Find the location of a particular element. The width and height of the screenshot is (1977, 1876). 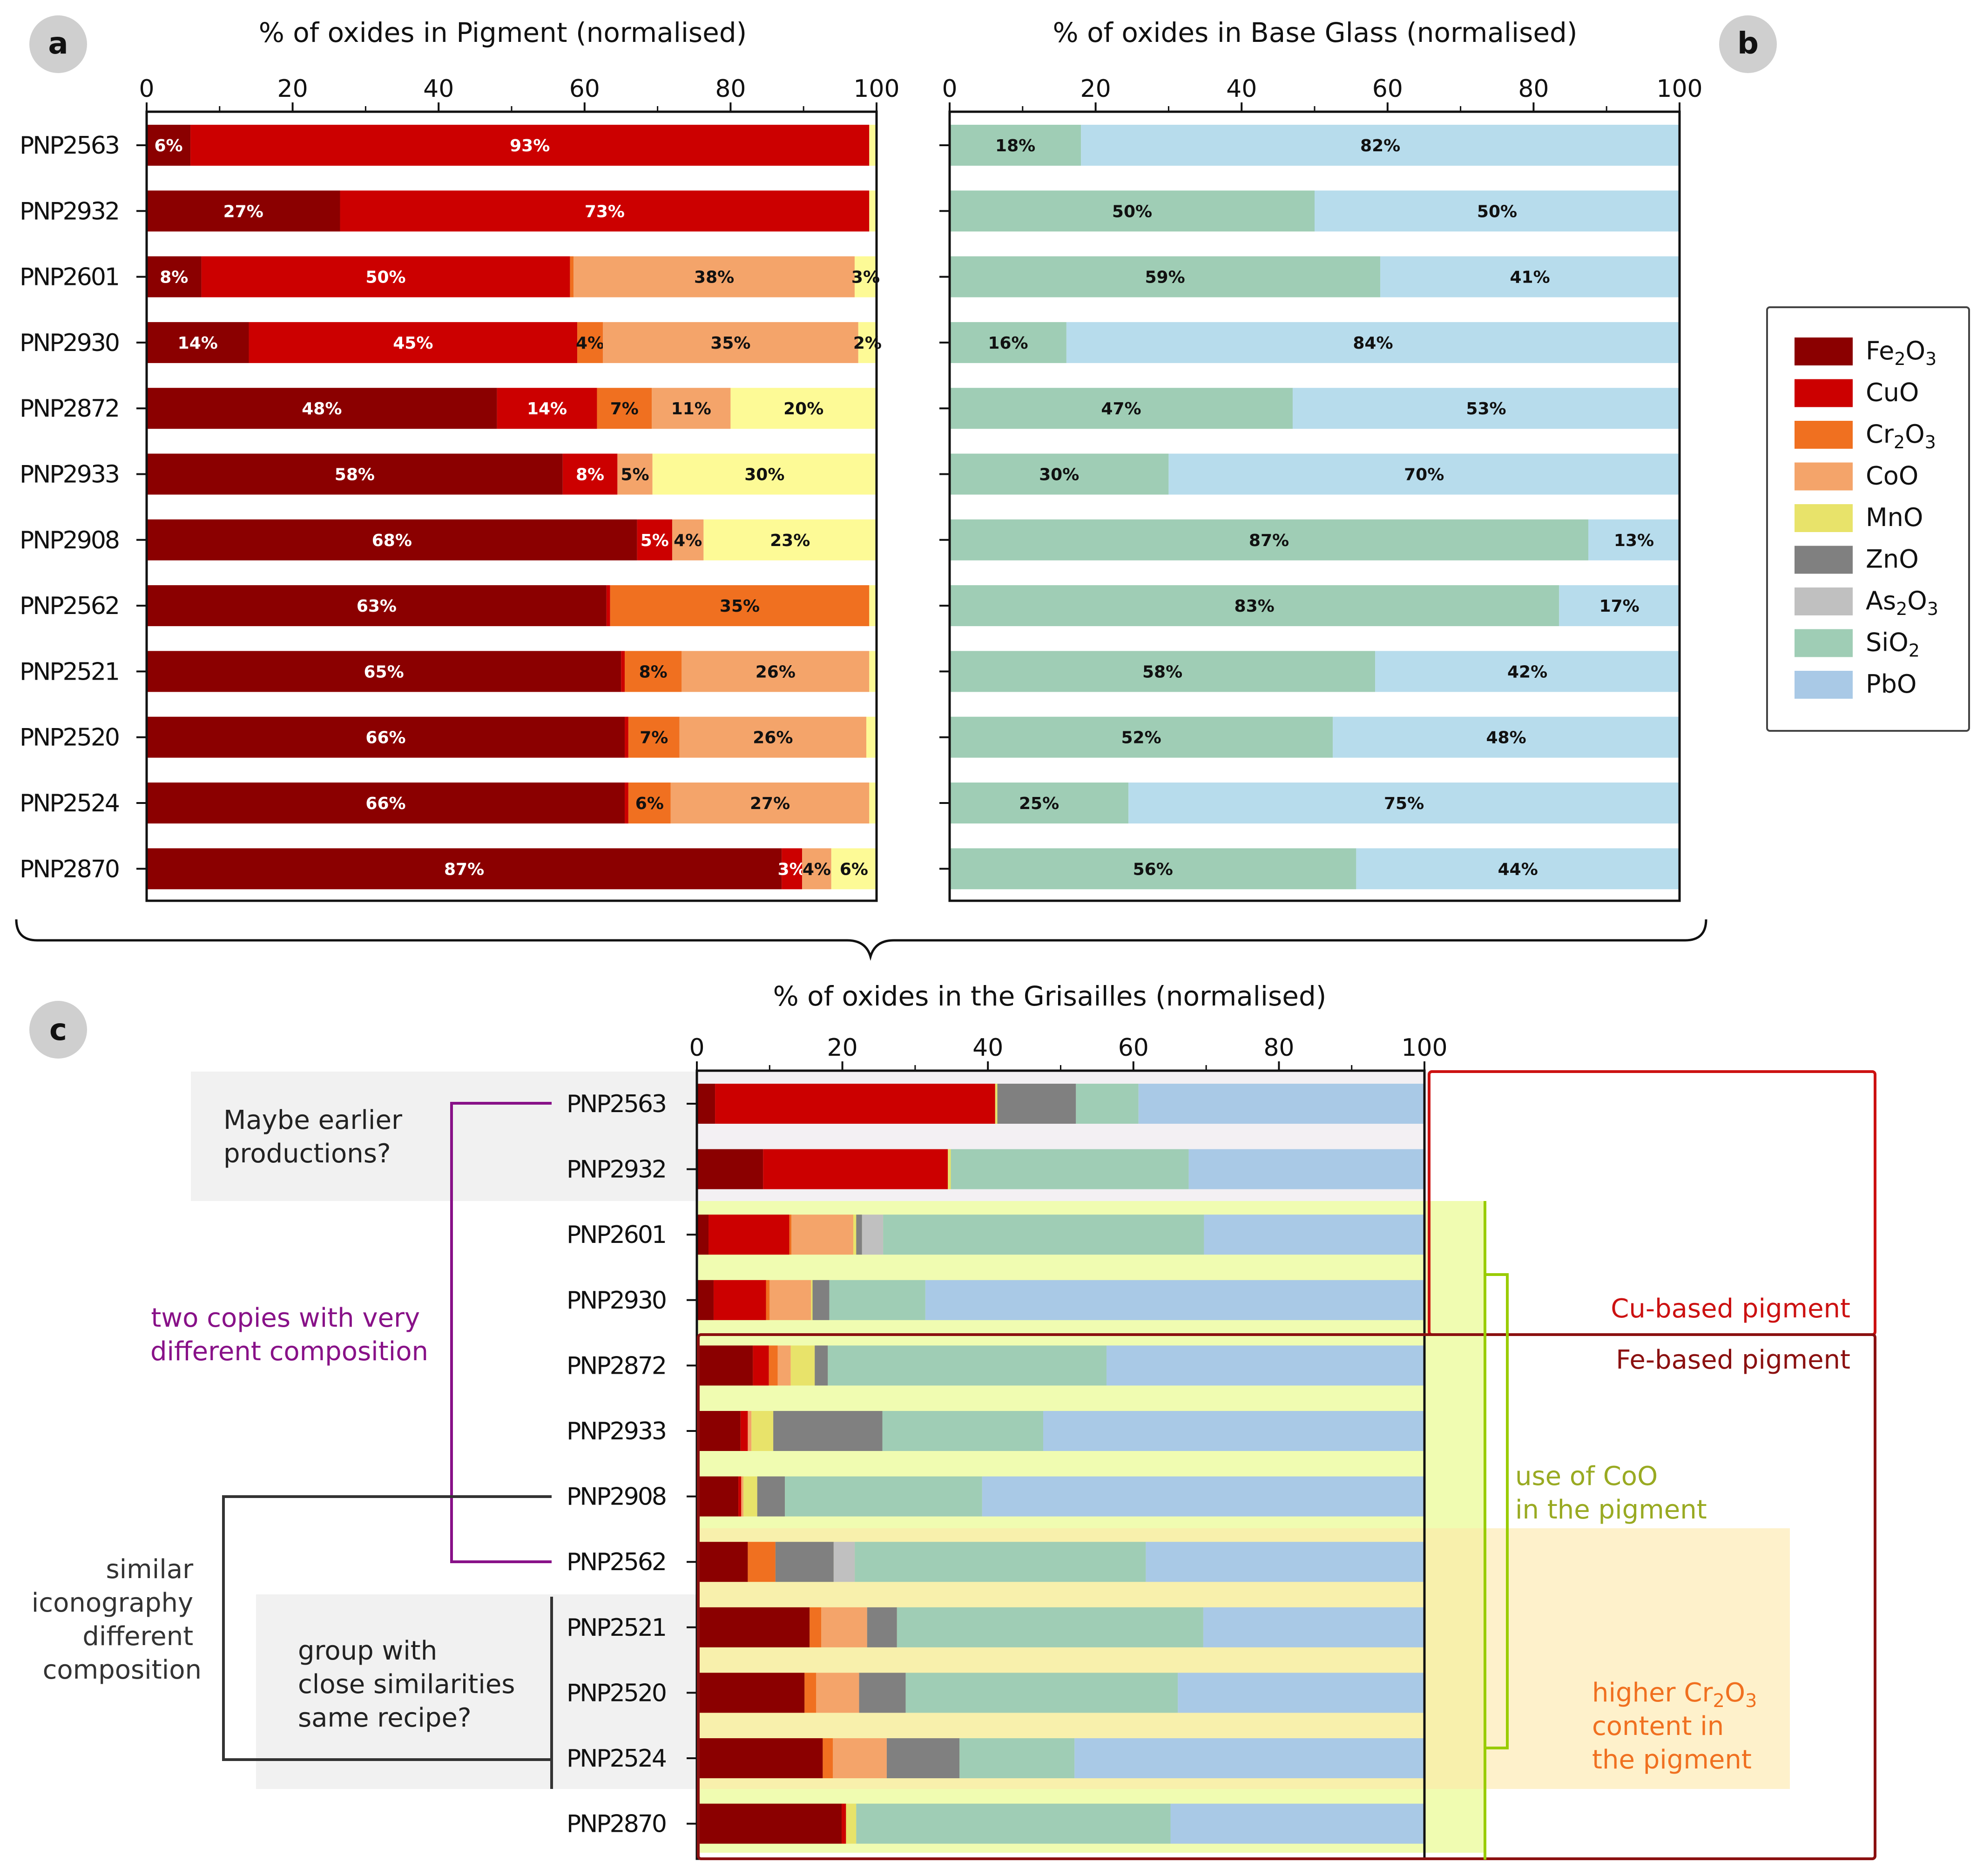

ylabel-a-PNP2521: PNP2521 is located at coordinates (69, 672).